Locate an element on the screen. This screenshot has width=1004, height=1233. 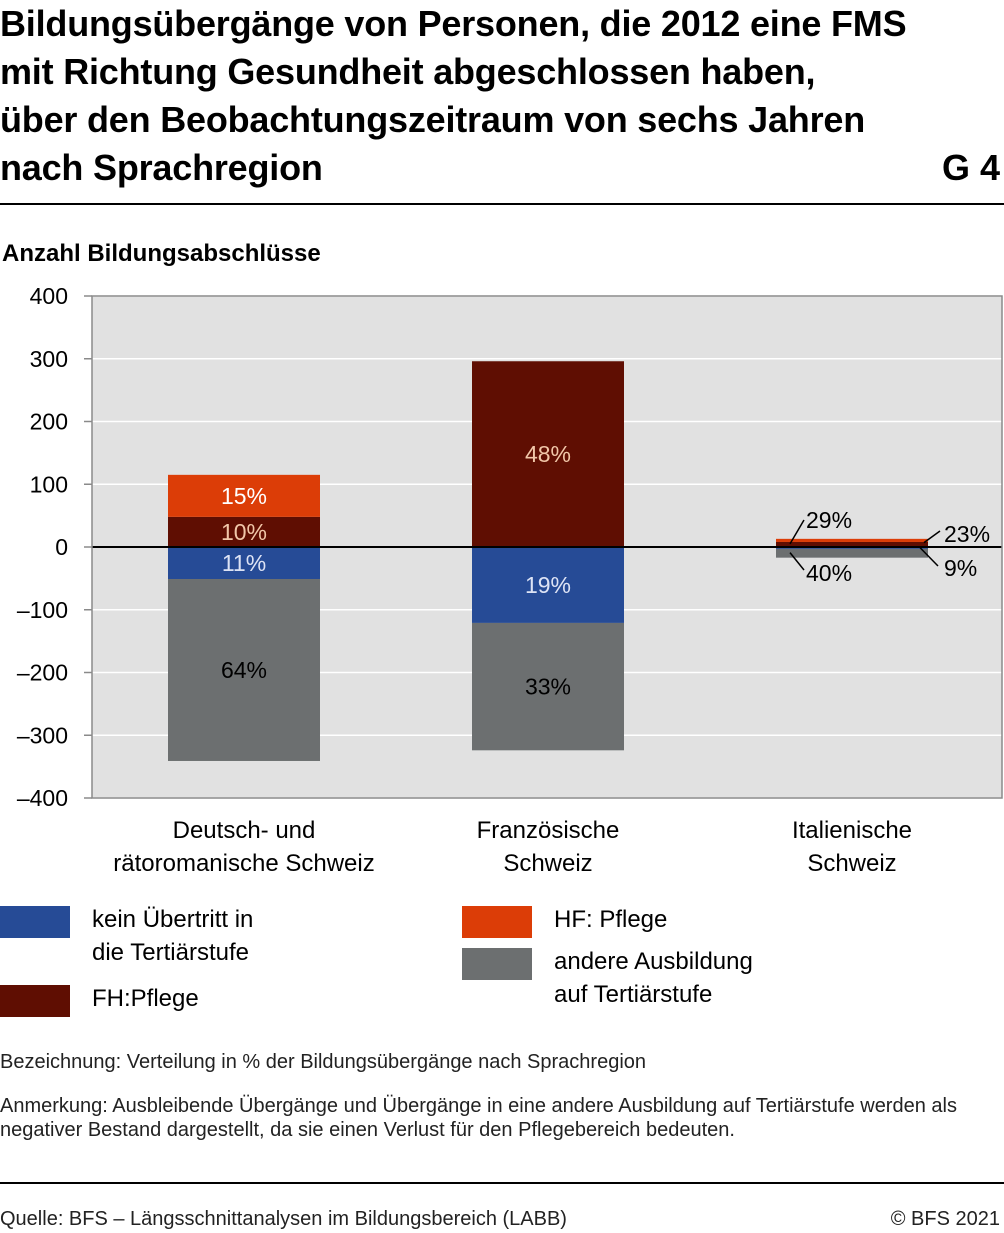
data-label: 19% is located at coordinates (548, 585).